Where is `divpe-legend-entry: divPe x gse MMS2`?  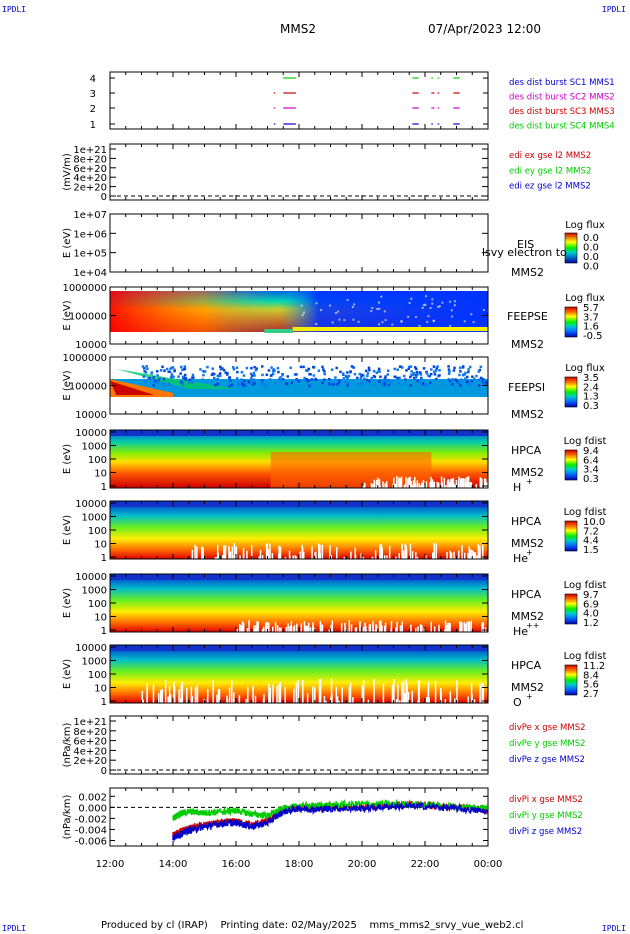 divpe-legend-entry: divPe x gse MMS2 is located at coordinates (547, 728).